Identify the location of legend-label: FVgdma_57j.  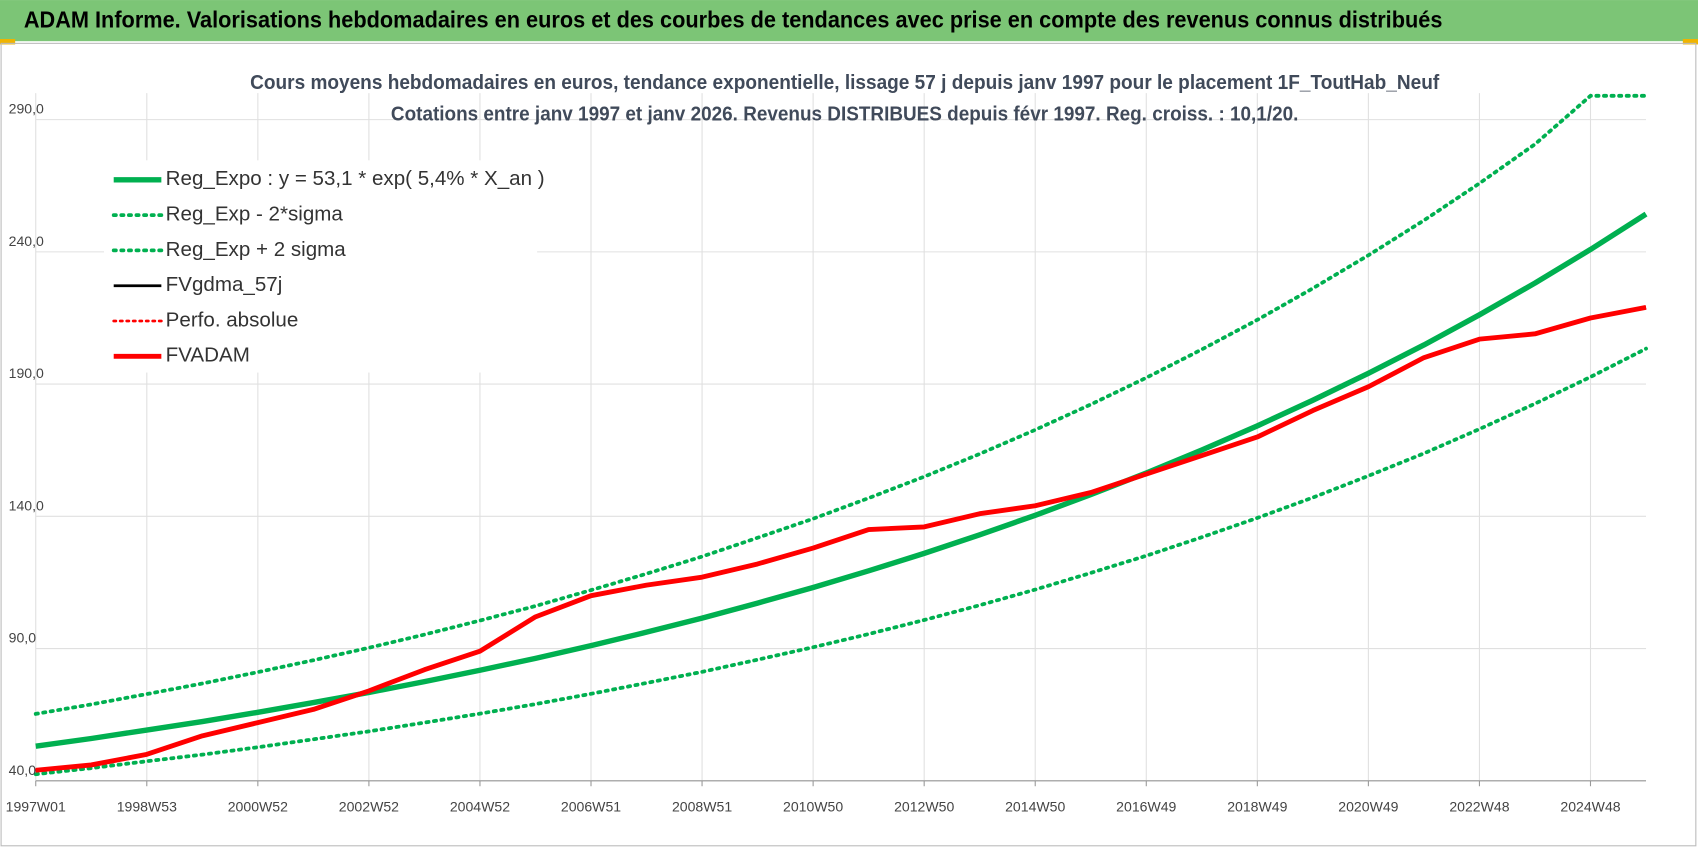
(224, 284).